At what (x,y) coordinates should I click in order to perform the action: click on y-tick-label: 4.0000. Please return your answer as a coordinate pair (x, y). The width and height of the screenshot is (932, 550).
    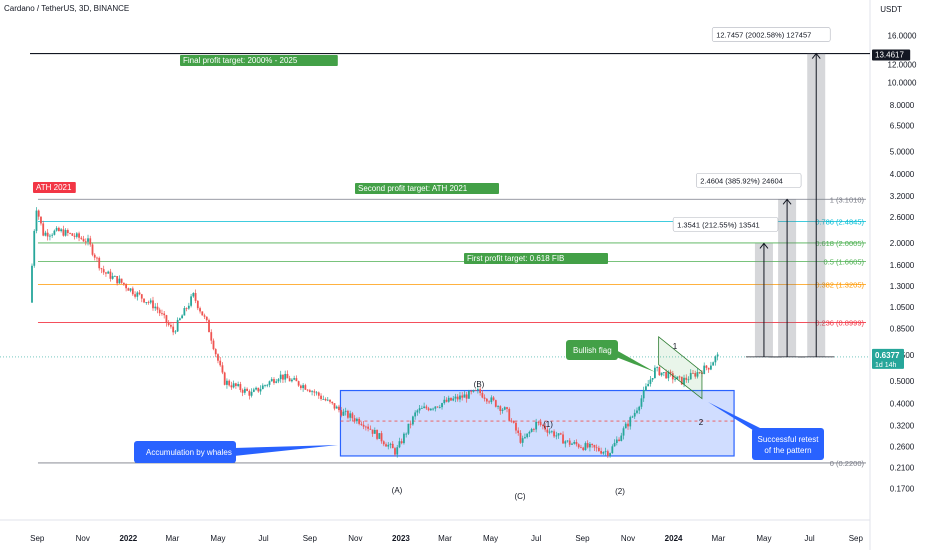
    Looking at the image, I should click on (902, 174).